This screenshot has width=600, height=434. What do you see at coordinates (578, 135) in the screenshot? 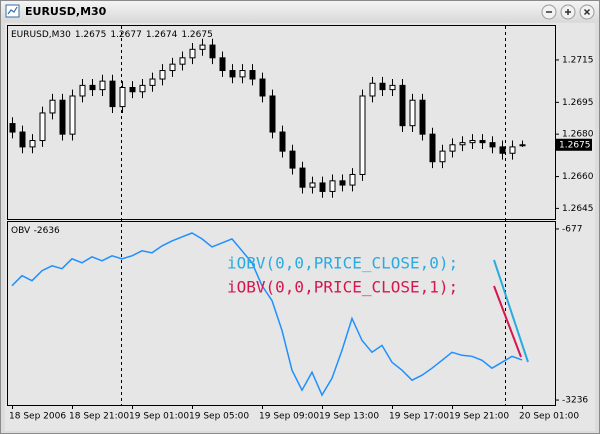
I see `y-tick-label: 1.2680` at bounding box center [578, 135].